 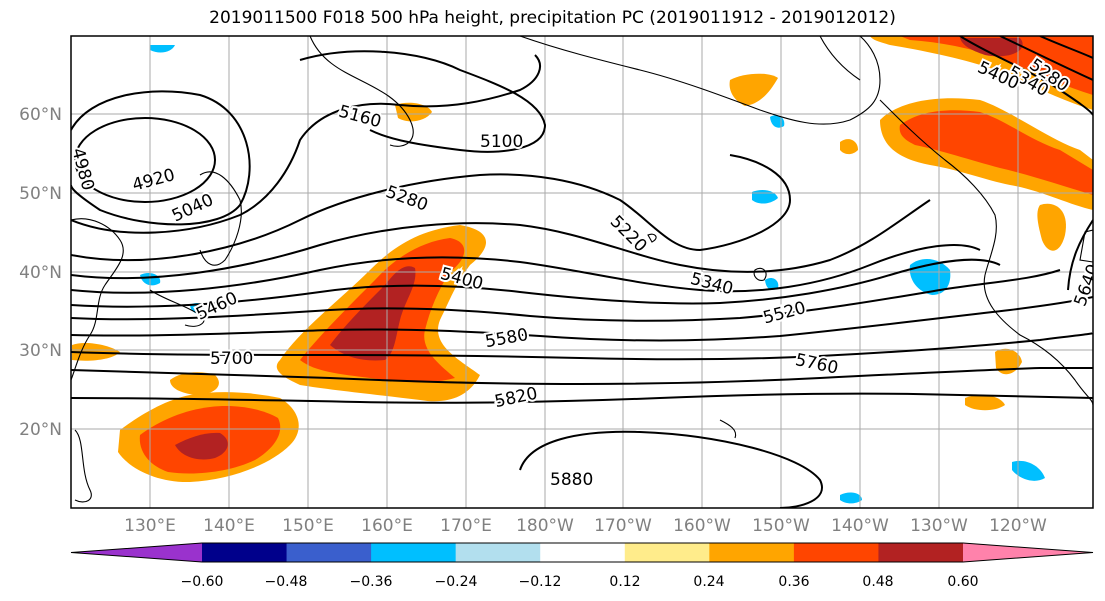 What do you see at coordinates (623, 526) in the screenshot?
I see `lon-label: 170°W` at bounding box center [623, 526].